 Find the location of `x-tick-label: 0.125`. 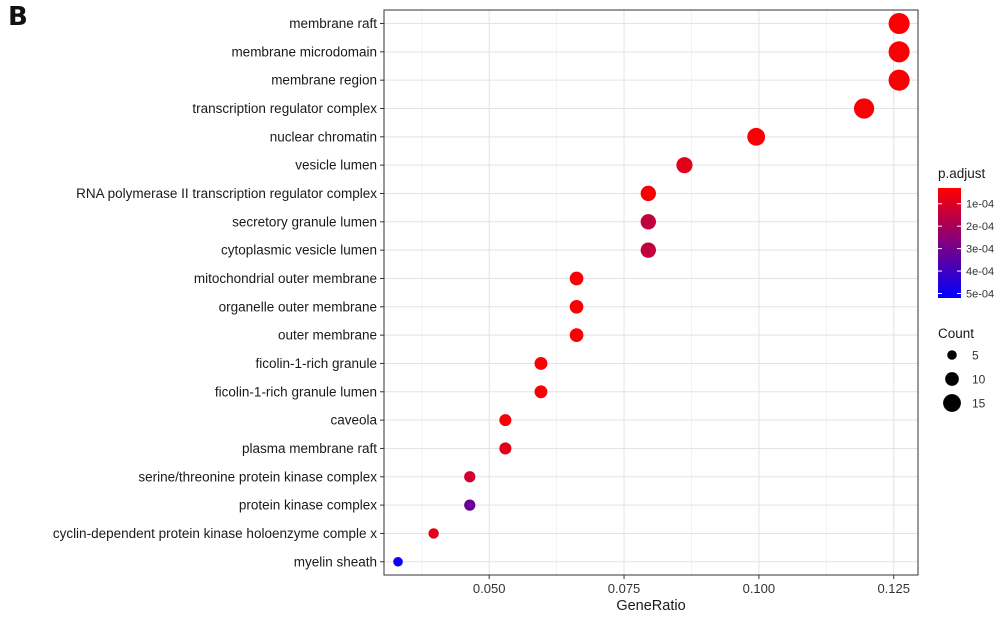

x-tick-label: 0.125 is located at coordinates (893, 588).